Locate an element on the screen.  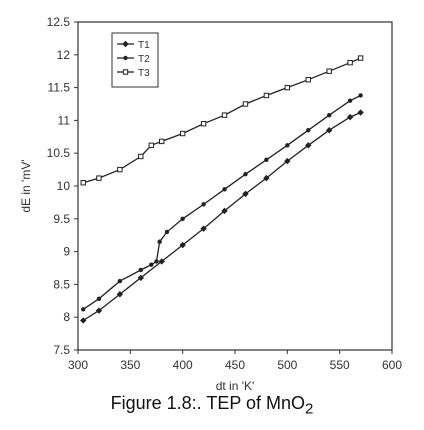
legend: T1 T2 T3 is located at coordinates (135, 60).